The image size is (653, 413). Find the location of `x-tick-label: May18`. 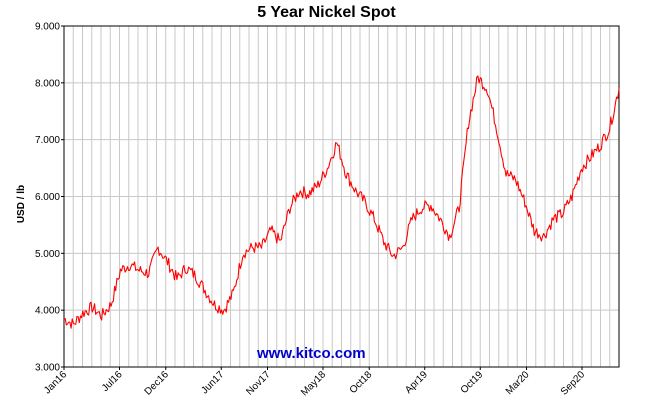

x-tick-label: May18 is located at coordinates (313, 383).